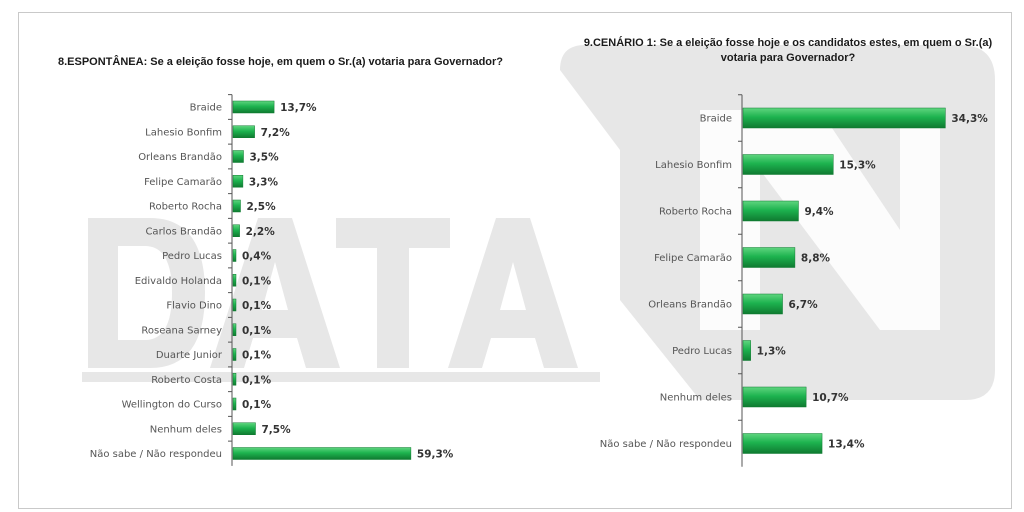  What do you see at coordinates (830, 398) in the screenshot?
I see `data-label: 10,7%` at bounding box center [830, 398].